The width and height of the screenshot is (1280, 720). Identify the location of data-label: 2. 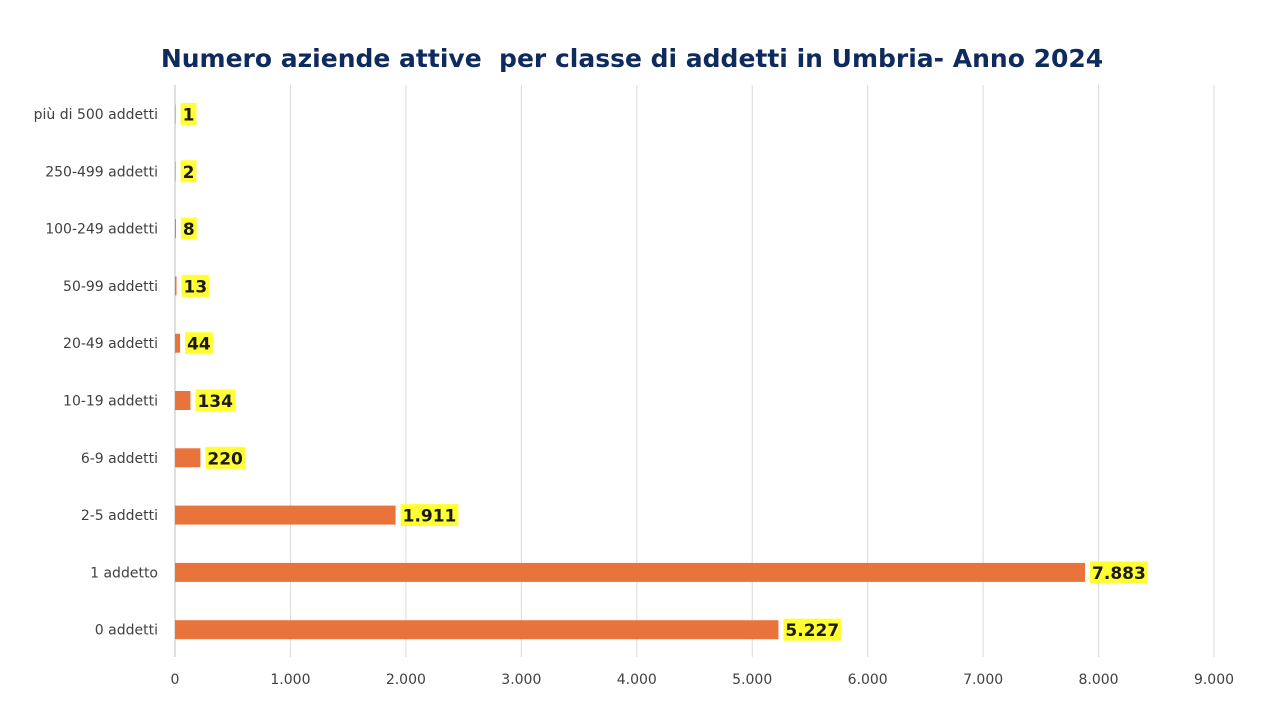
(189, 173).